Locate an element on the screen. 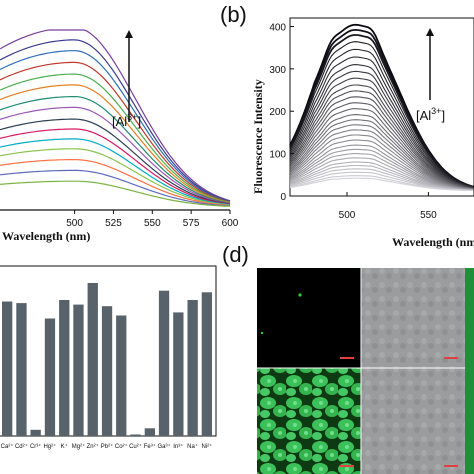  panel-c-category-label: Cu²⁺ is located at coordinates (135, 446).